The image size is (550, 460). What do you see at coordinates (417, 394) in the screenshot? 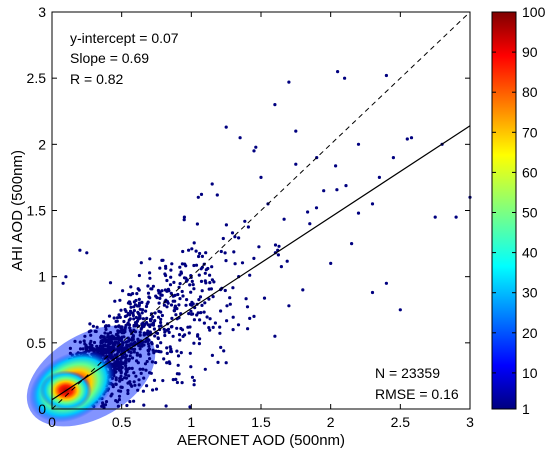
I see `annotation-rmse: RMSE = 0.16` at bounding box center [417, 394].